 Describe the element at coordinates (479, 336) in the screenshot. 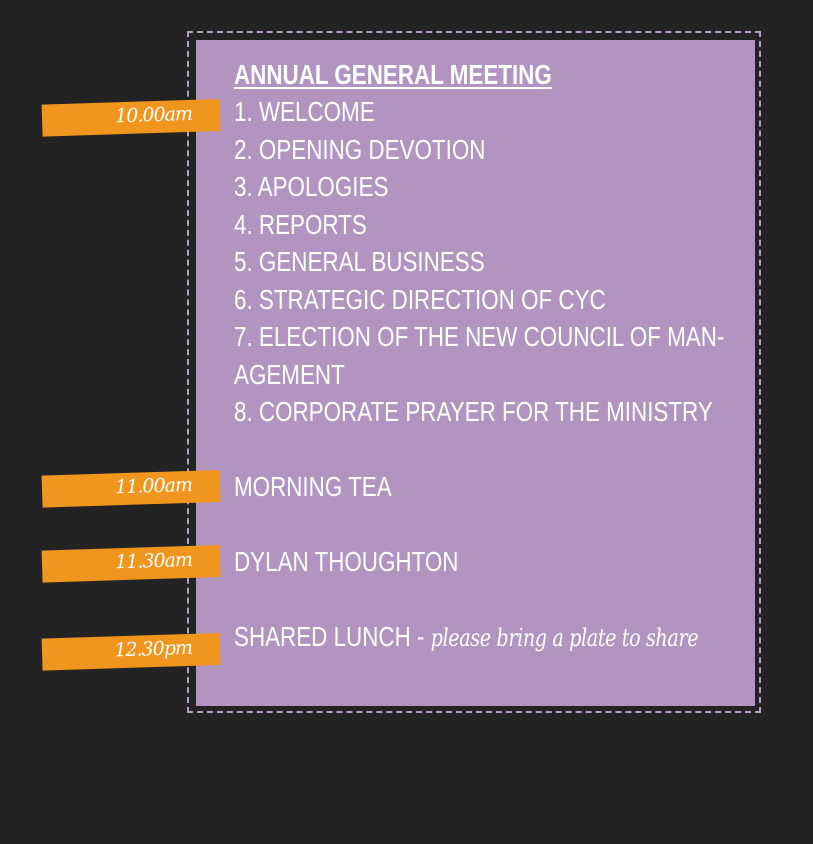

I see `agenda-item: 7. ELECTION OF THE NEW COUNCIL OF MAN-` at that location.